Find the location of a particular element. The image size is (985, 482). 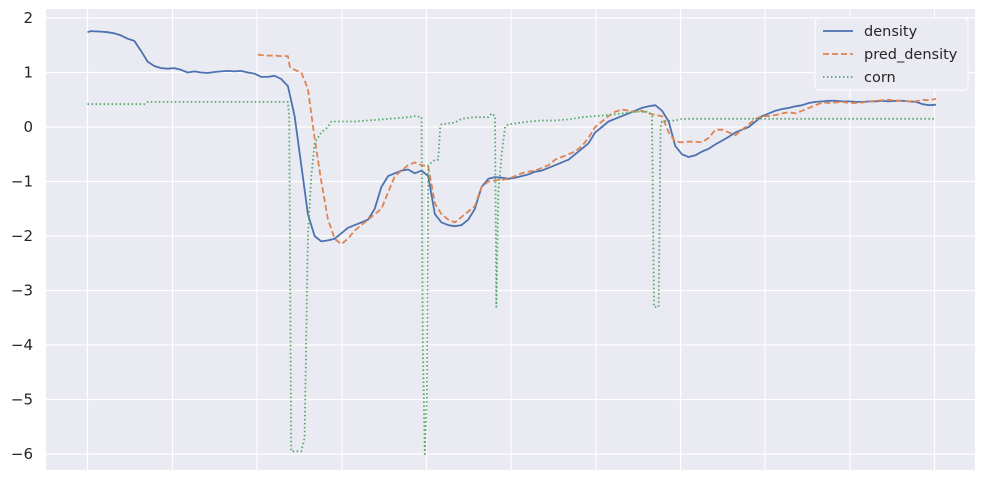

y-tick-label: −1 is located at coordinates (22, 182).